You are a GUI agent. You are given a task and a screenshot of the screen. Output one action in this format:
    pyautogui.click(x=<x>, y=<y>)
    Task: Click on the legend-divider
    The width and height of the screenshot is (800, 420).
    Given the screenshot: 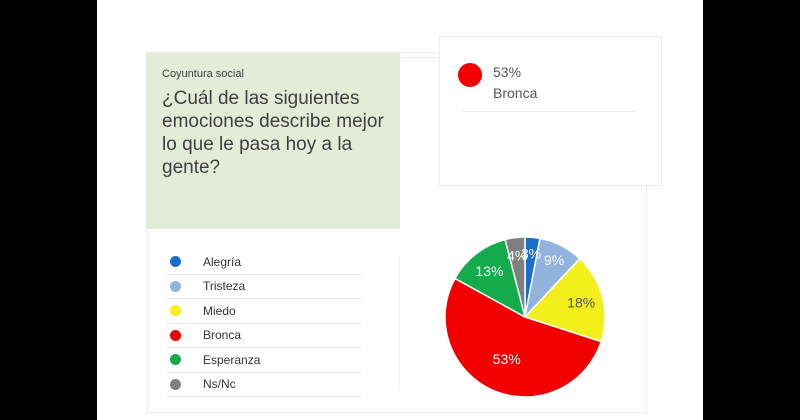 What is the action you would take?
    pyautogui.click(x=399, y=321)
    